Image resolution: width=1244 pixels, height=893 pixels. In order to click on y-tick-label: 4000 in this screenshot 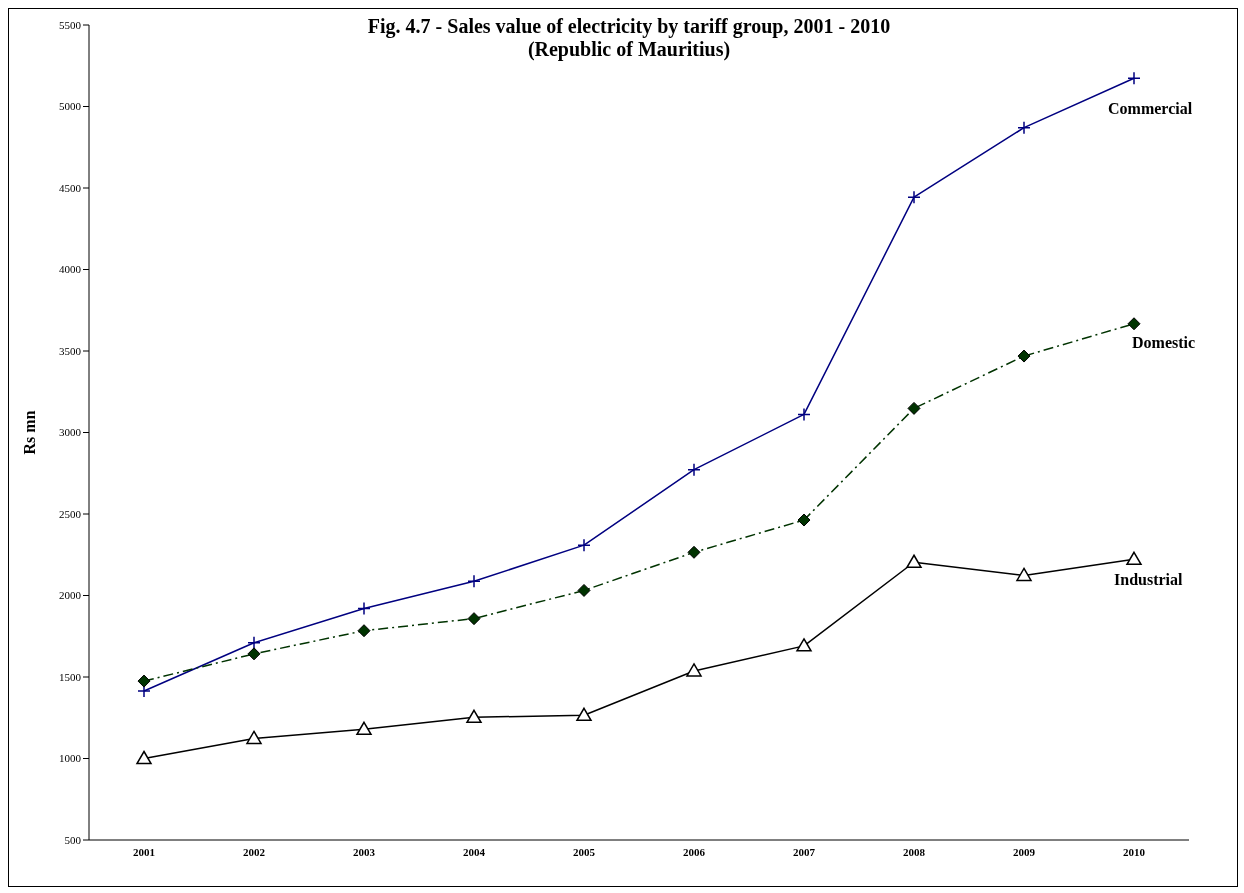, I will do `click(70, 269)`.